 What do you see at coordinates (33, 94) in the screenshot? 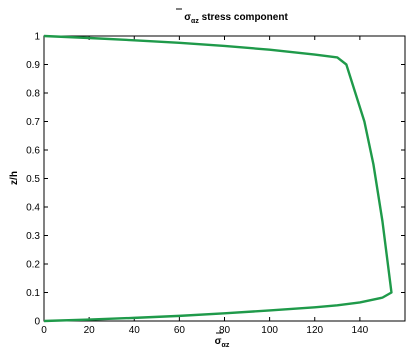
I see `y-tick-label: 0.8` at bounding box center [33, 94].